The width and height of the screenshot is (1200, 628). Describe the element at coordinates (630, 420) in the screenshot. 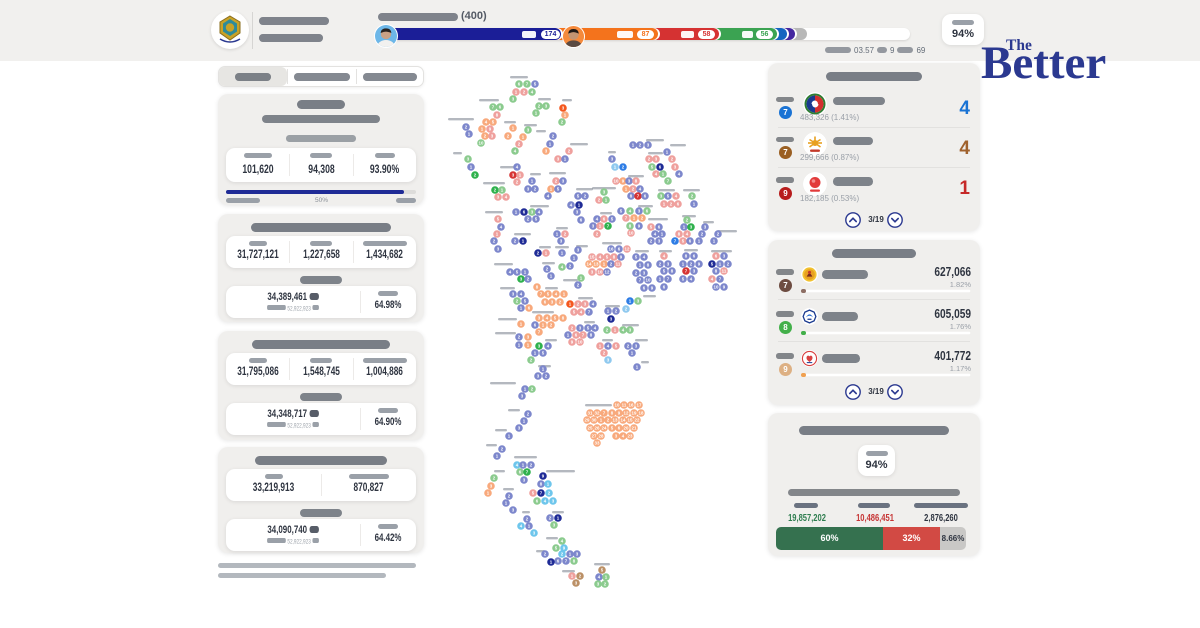

I see `svg-text: 15` at that location.